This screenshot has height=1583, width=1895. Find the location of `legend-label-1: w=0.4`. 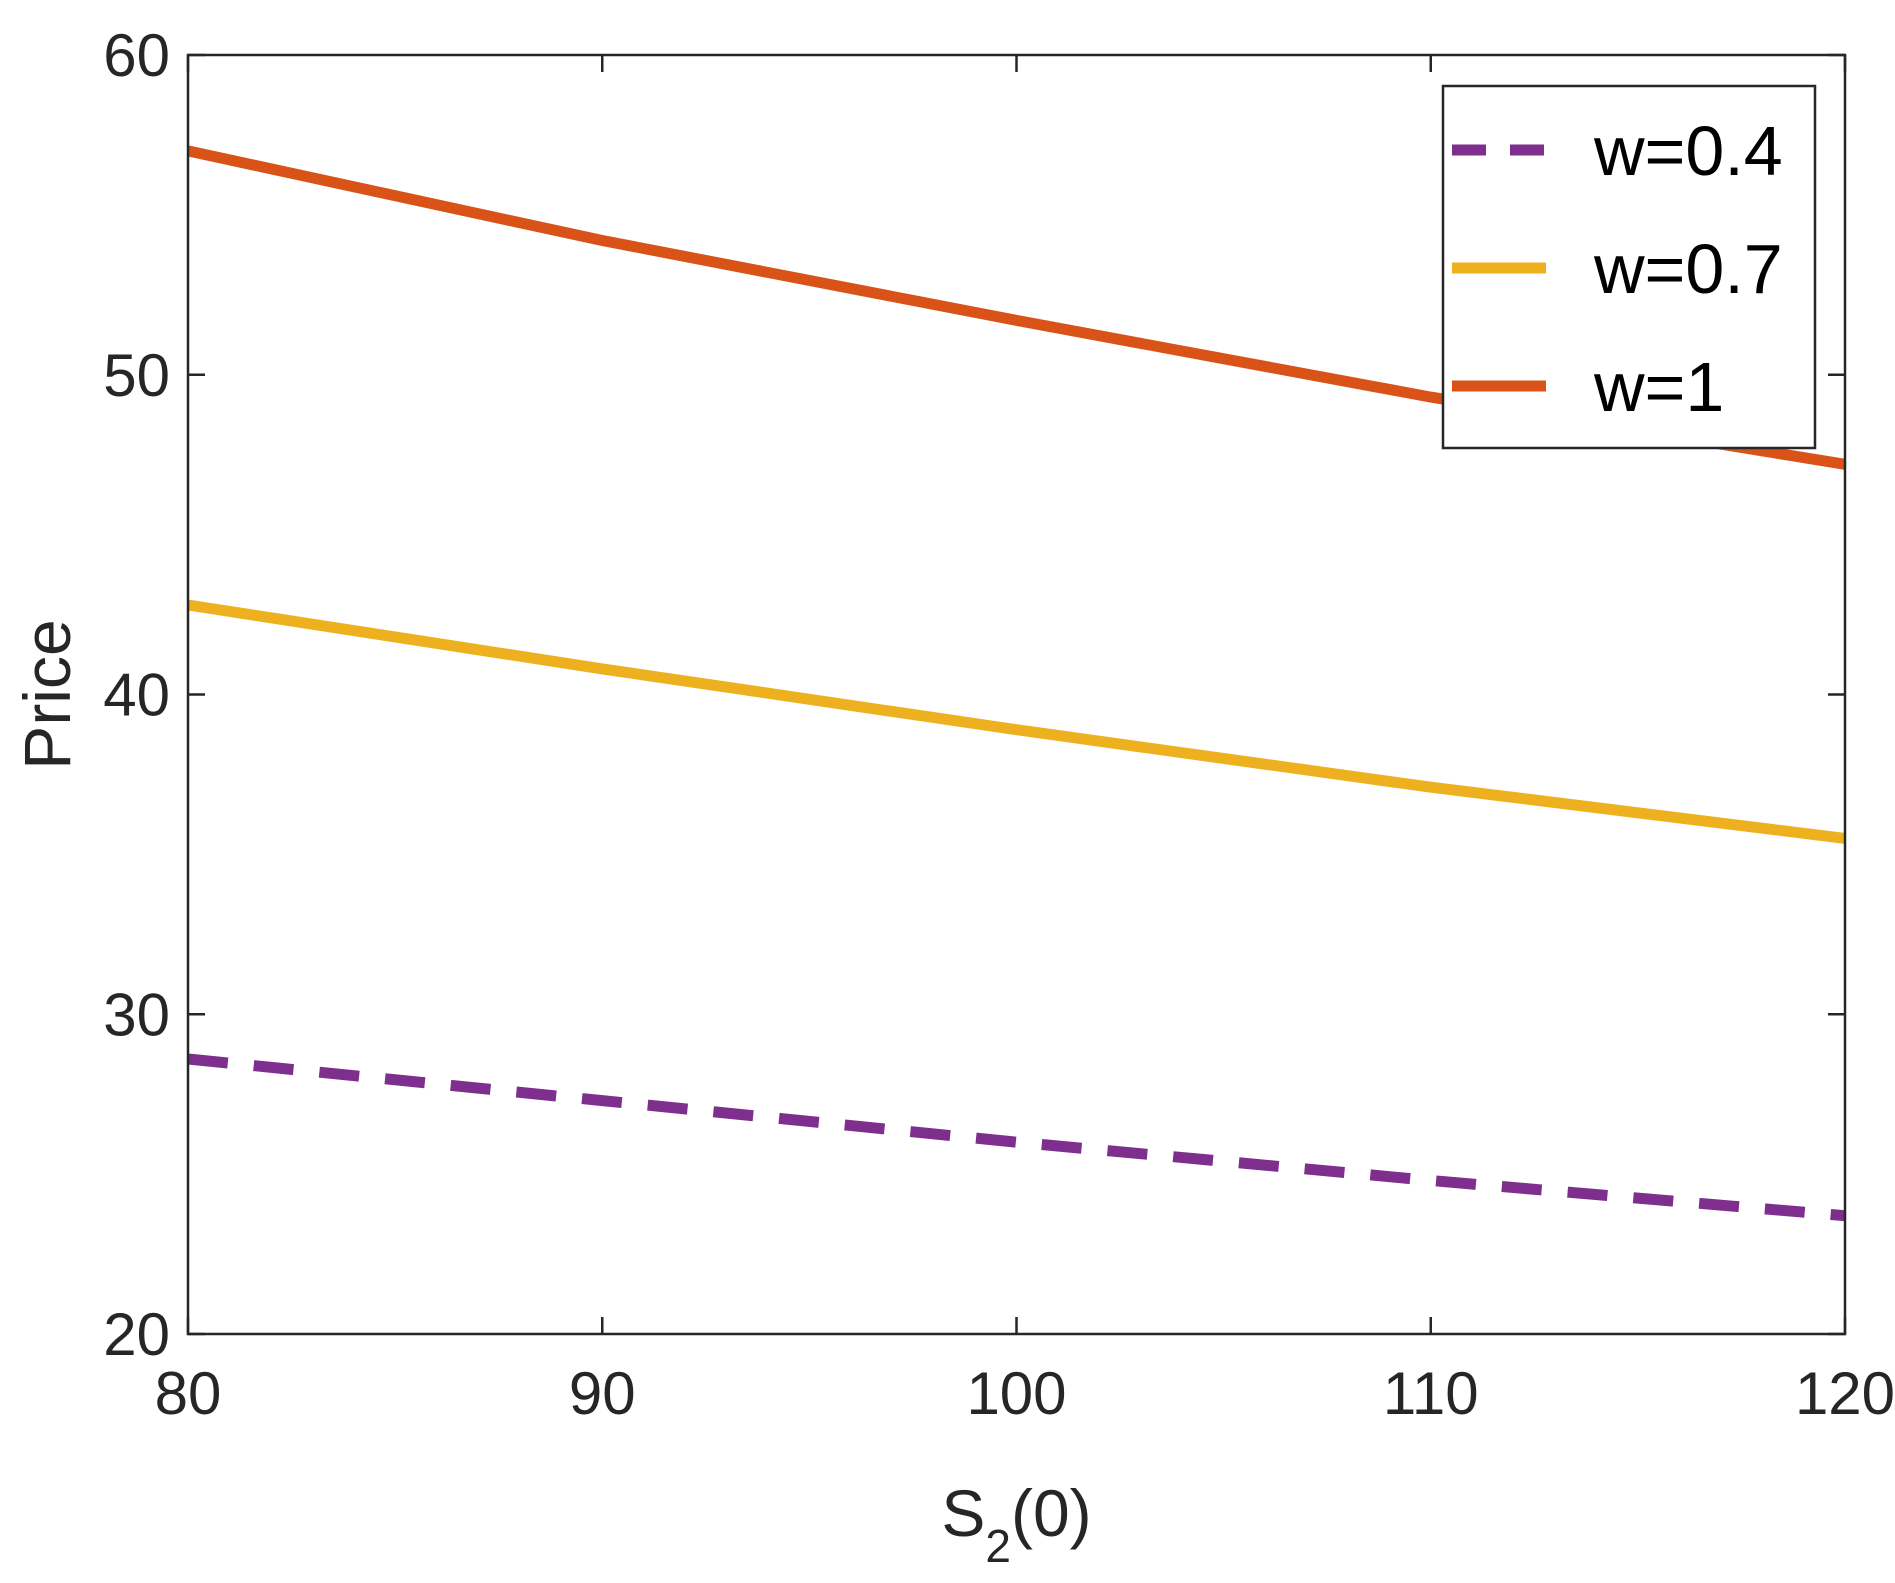

legend-label-1: w=0.4 is located at coordinates (1688, 151).